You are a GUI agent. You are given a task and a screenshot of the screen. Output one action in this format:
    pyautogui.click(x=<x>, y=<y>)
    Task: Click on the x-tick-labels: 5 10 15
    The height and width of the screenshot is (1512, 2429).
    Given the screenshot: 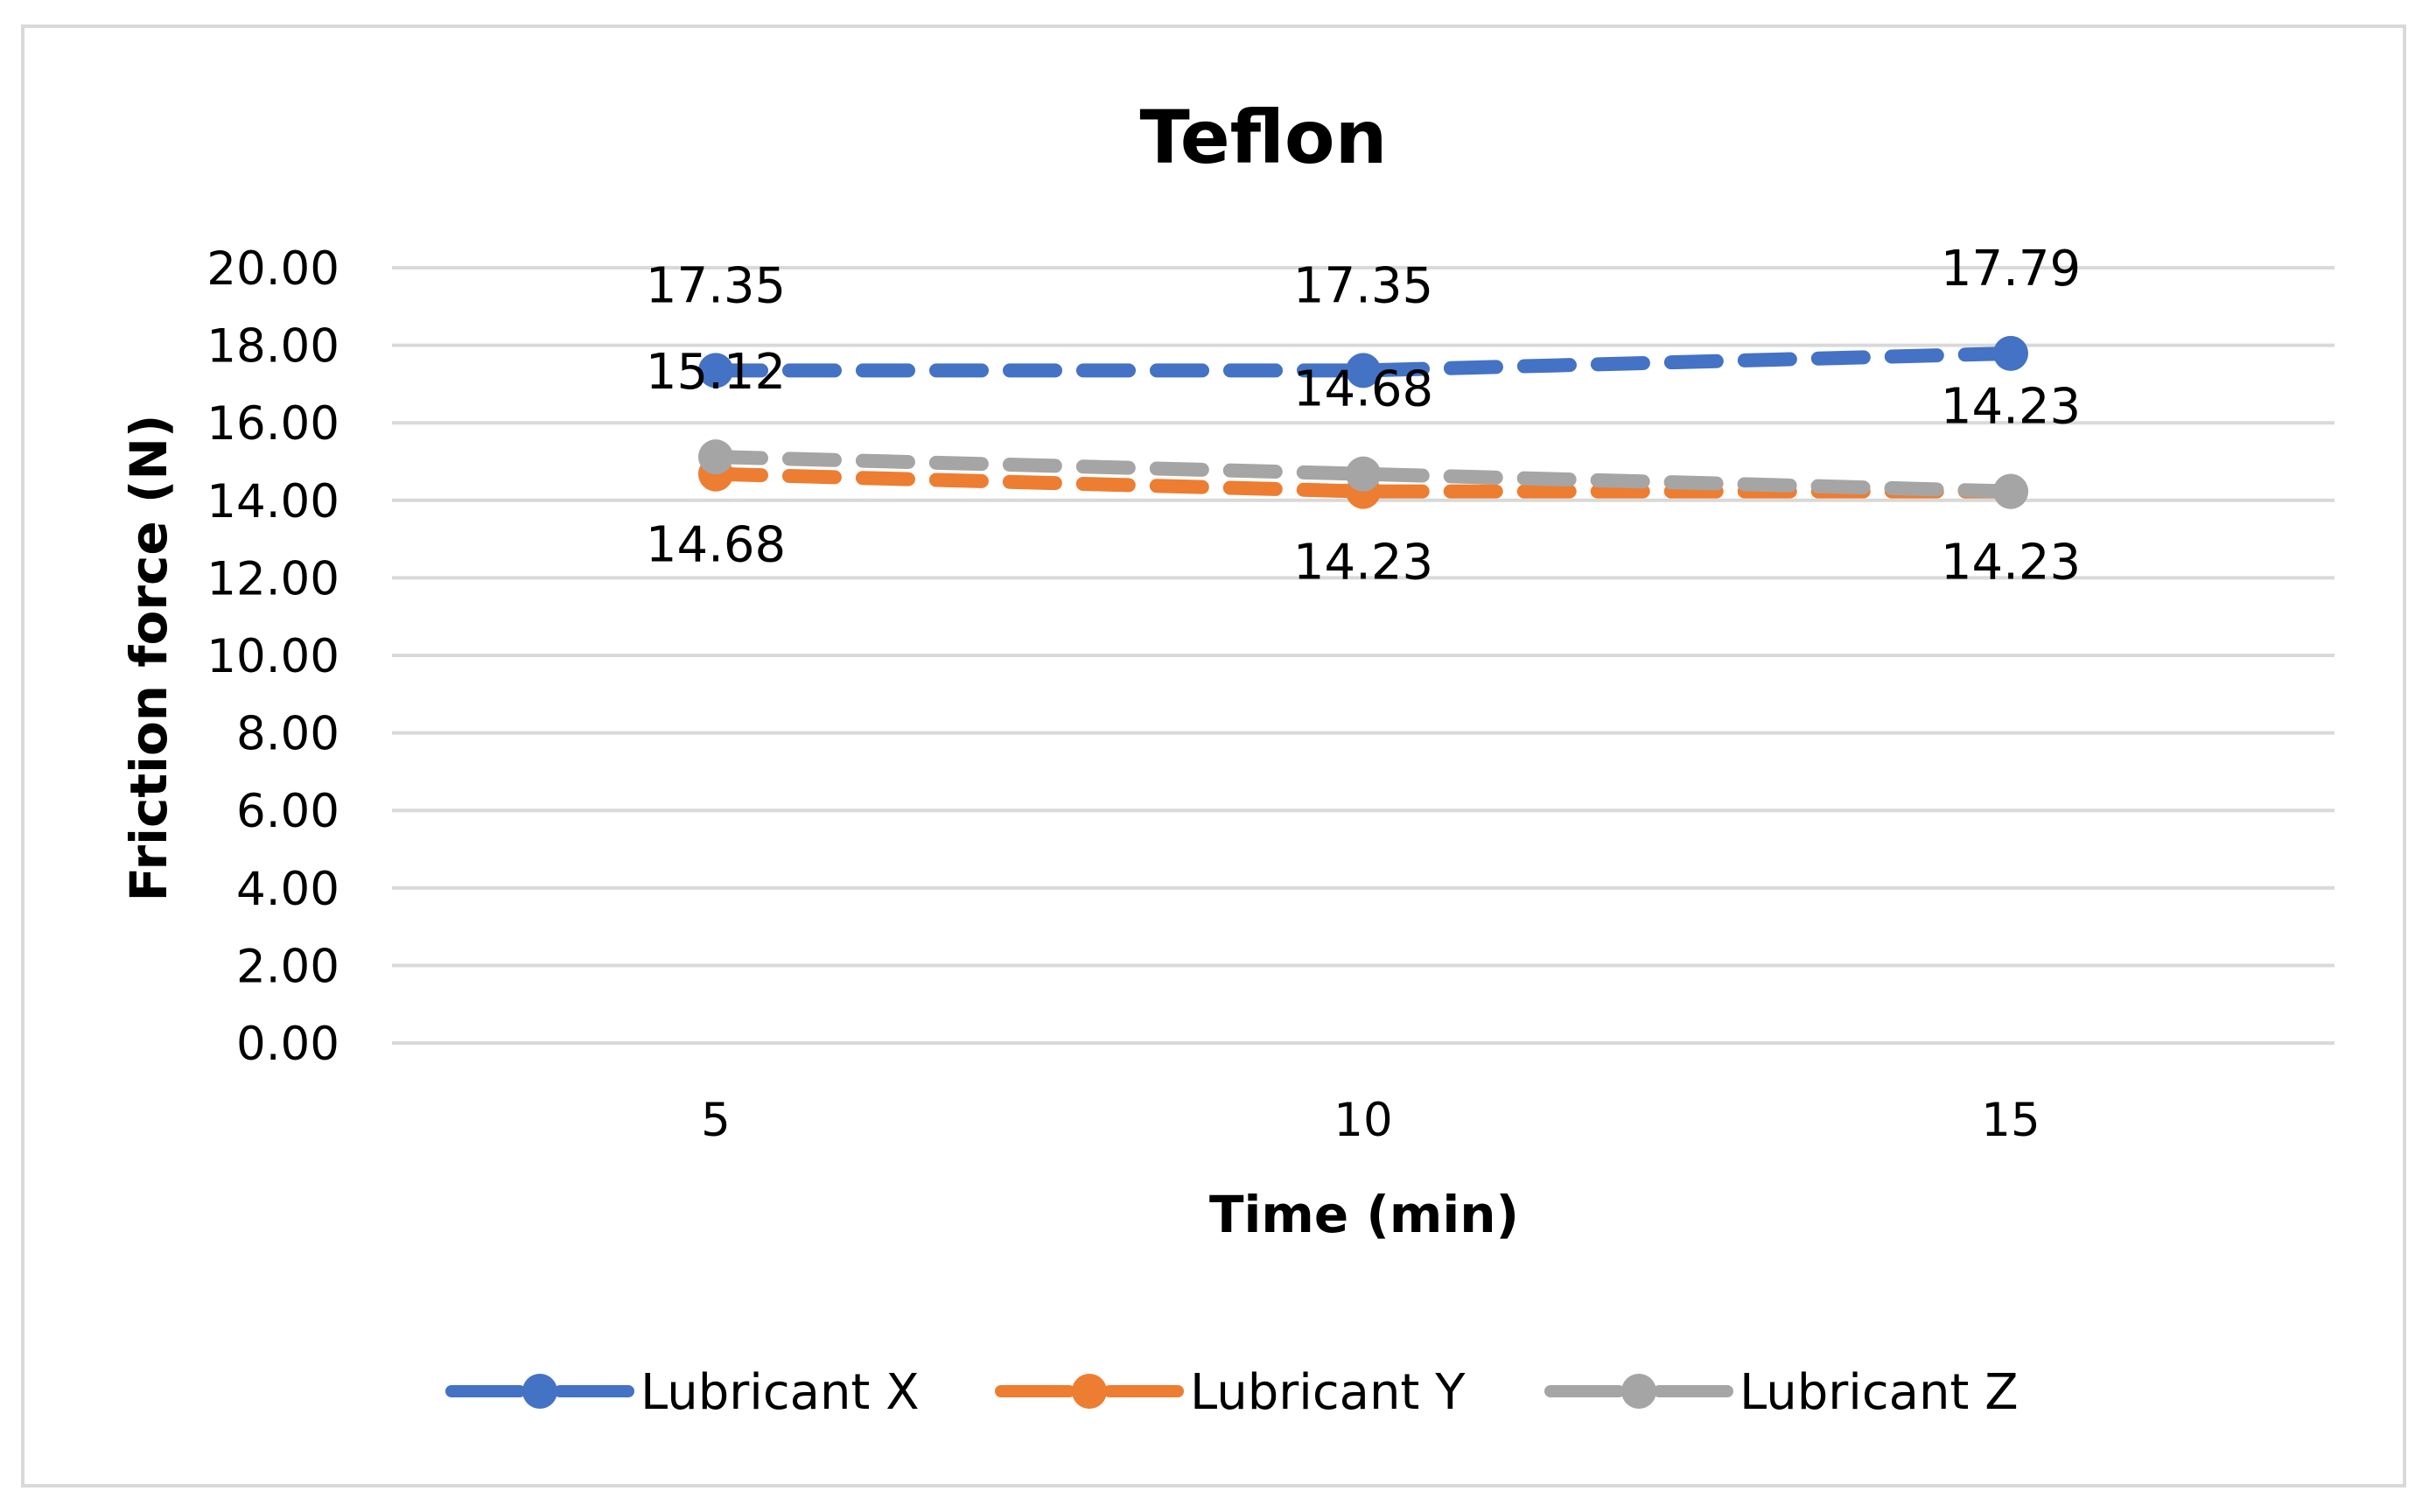 What is the action you would take?
    pyautogui.click(x=1370, y=1120)
    